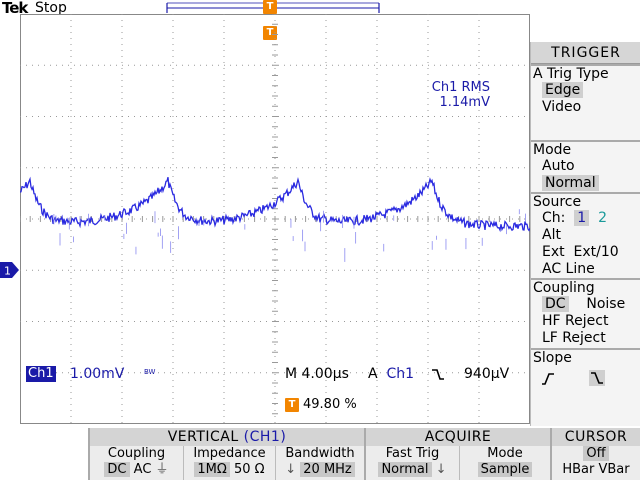 The image size is (640, 480). I want to click on cursor-menu: CURSOR Off HBar VBar, so click(595, 454).